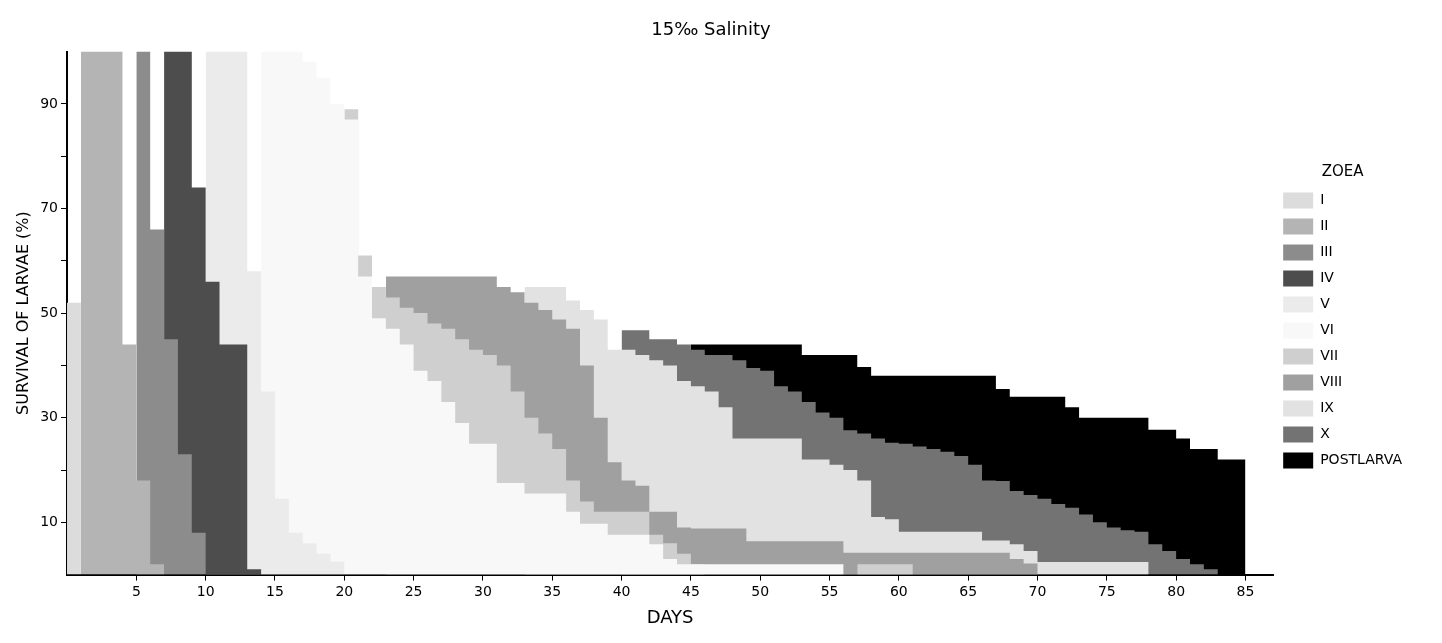 Image resolution: width=1442 pixels, height=643 pixels. What do you see at coordinates (1324, 225) in the screenshot?
I see `legend-label: II` at bounding box center [1324, 225].